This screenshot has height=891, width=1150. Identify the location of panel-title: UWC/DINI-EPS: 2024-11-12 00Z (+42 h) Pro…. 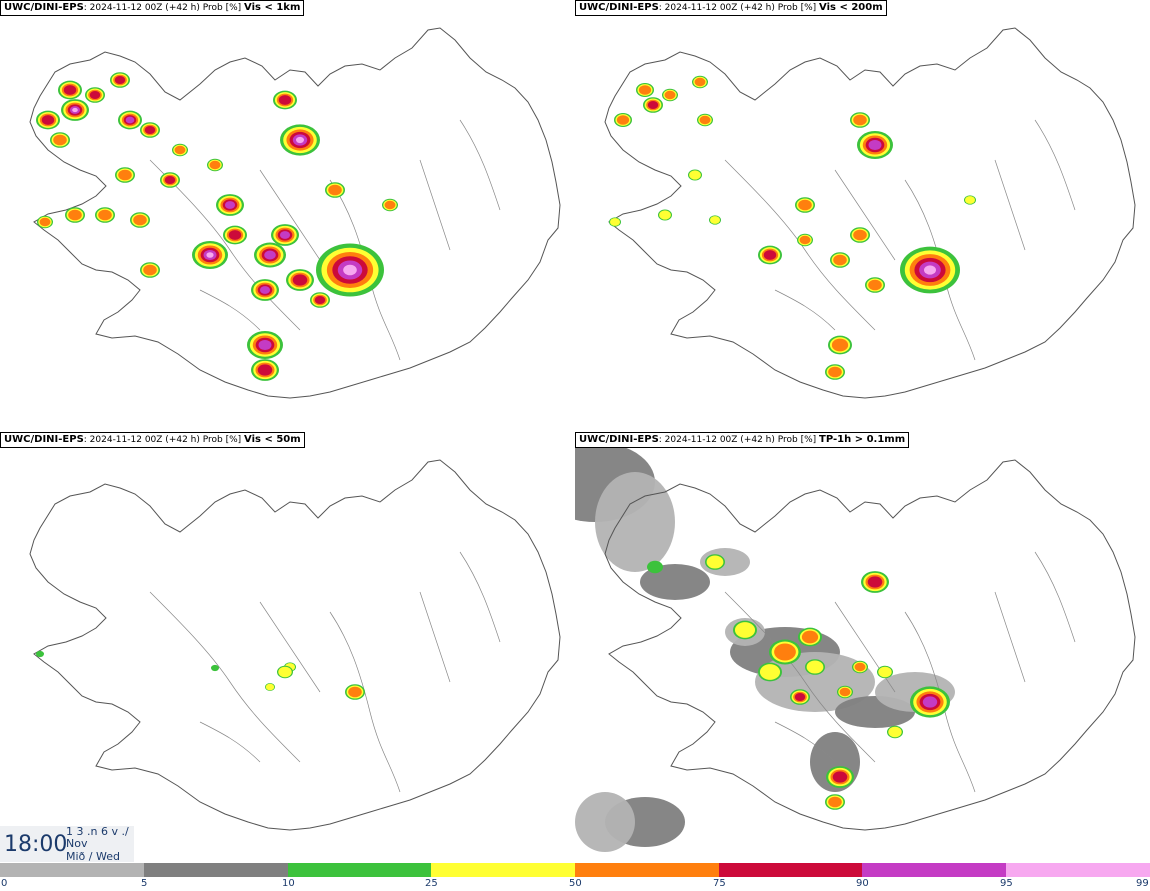
(742, 440).